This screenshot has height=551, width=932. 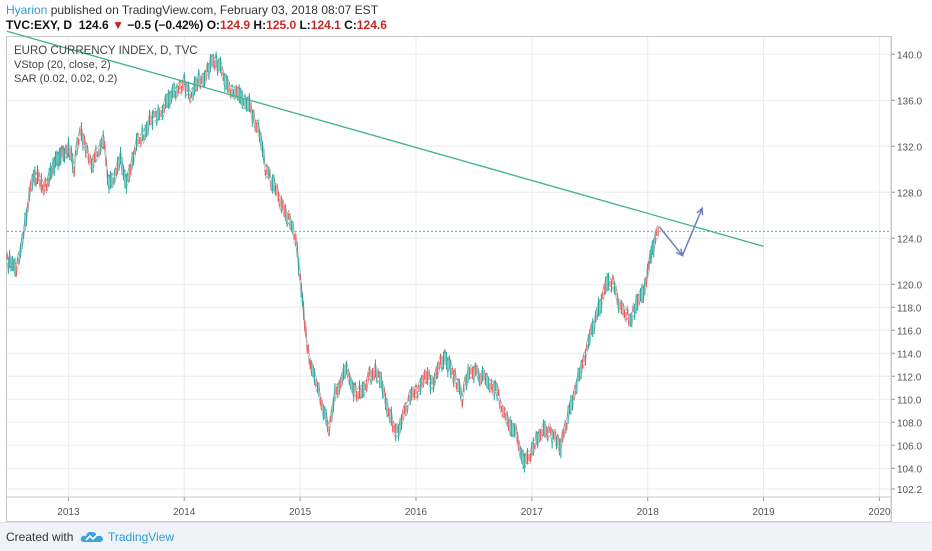 I want to click on y-tick-label: 112.0, so click(x=909, y=377).